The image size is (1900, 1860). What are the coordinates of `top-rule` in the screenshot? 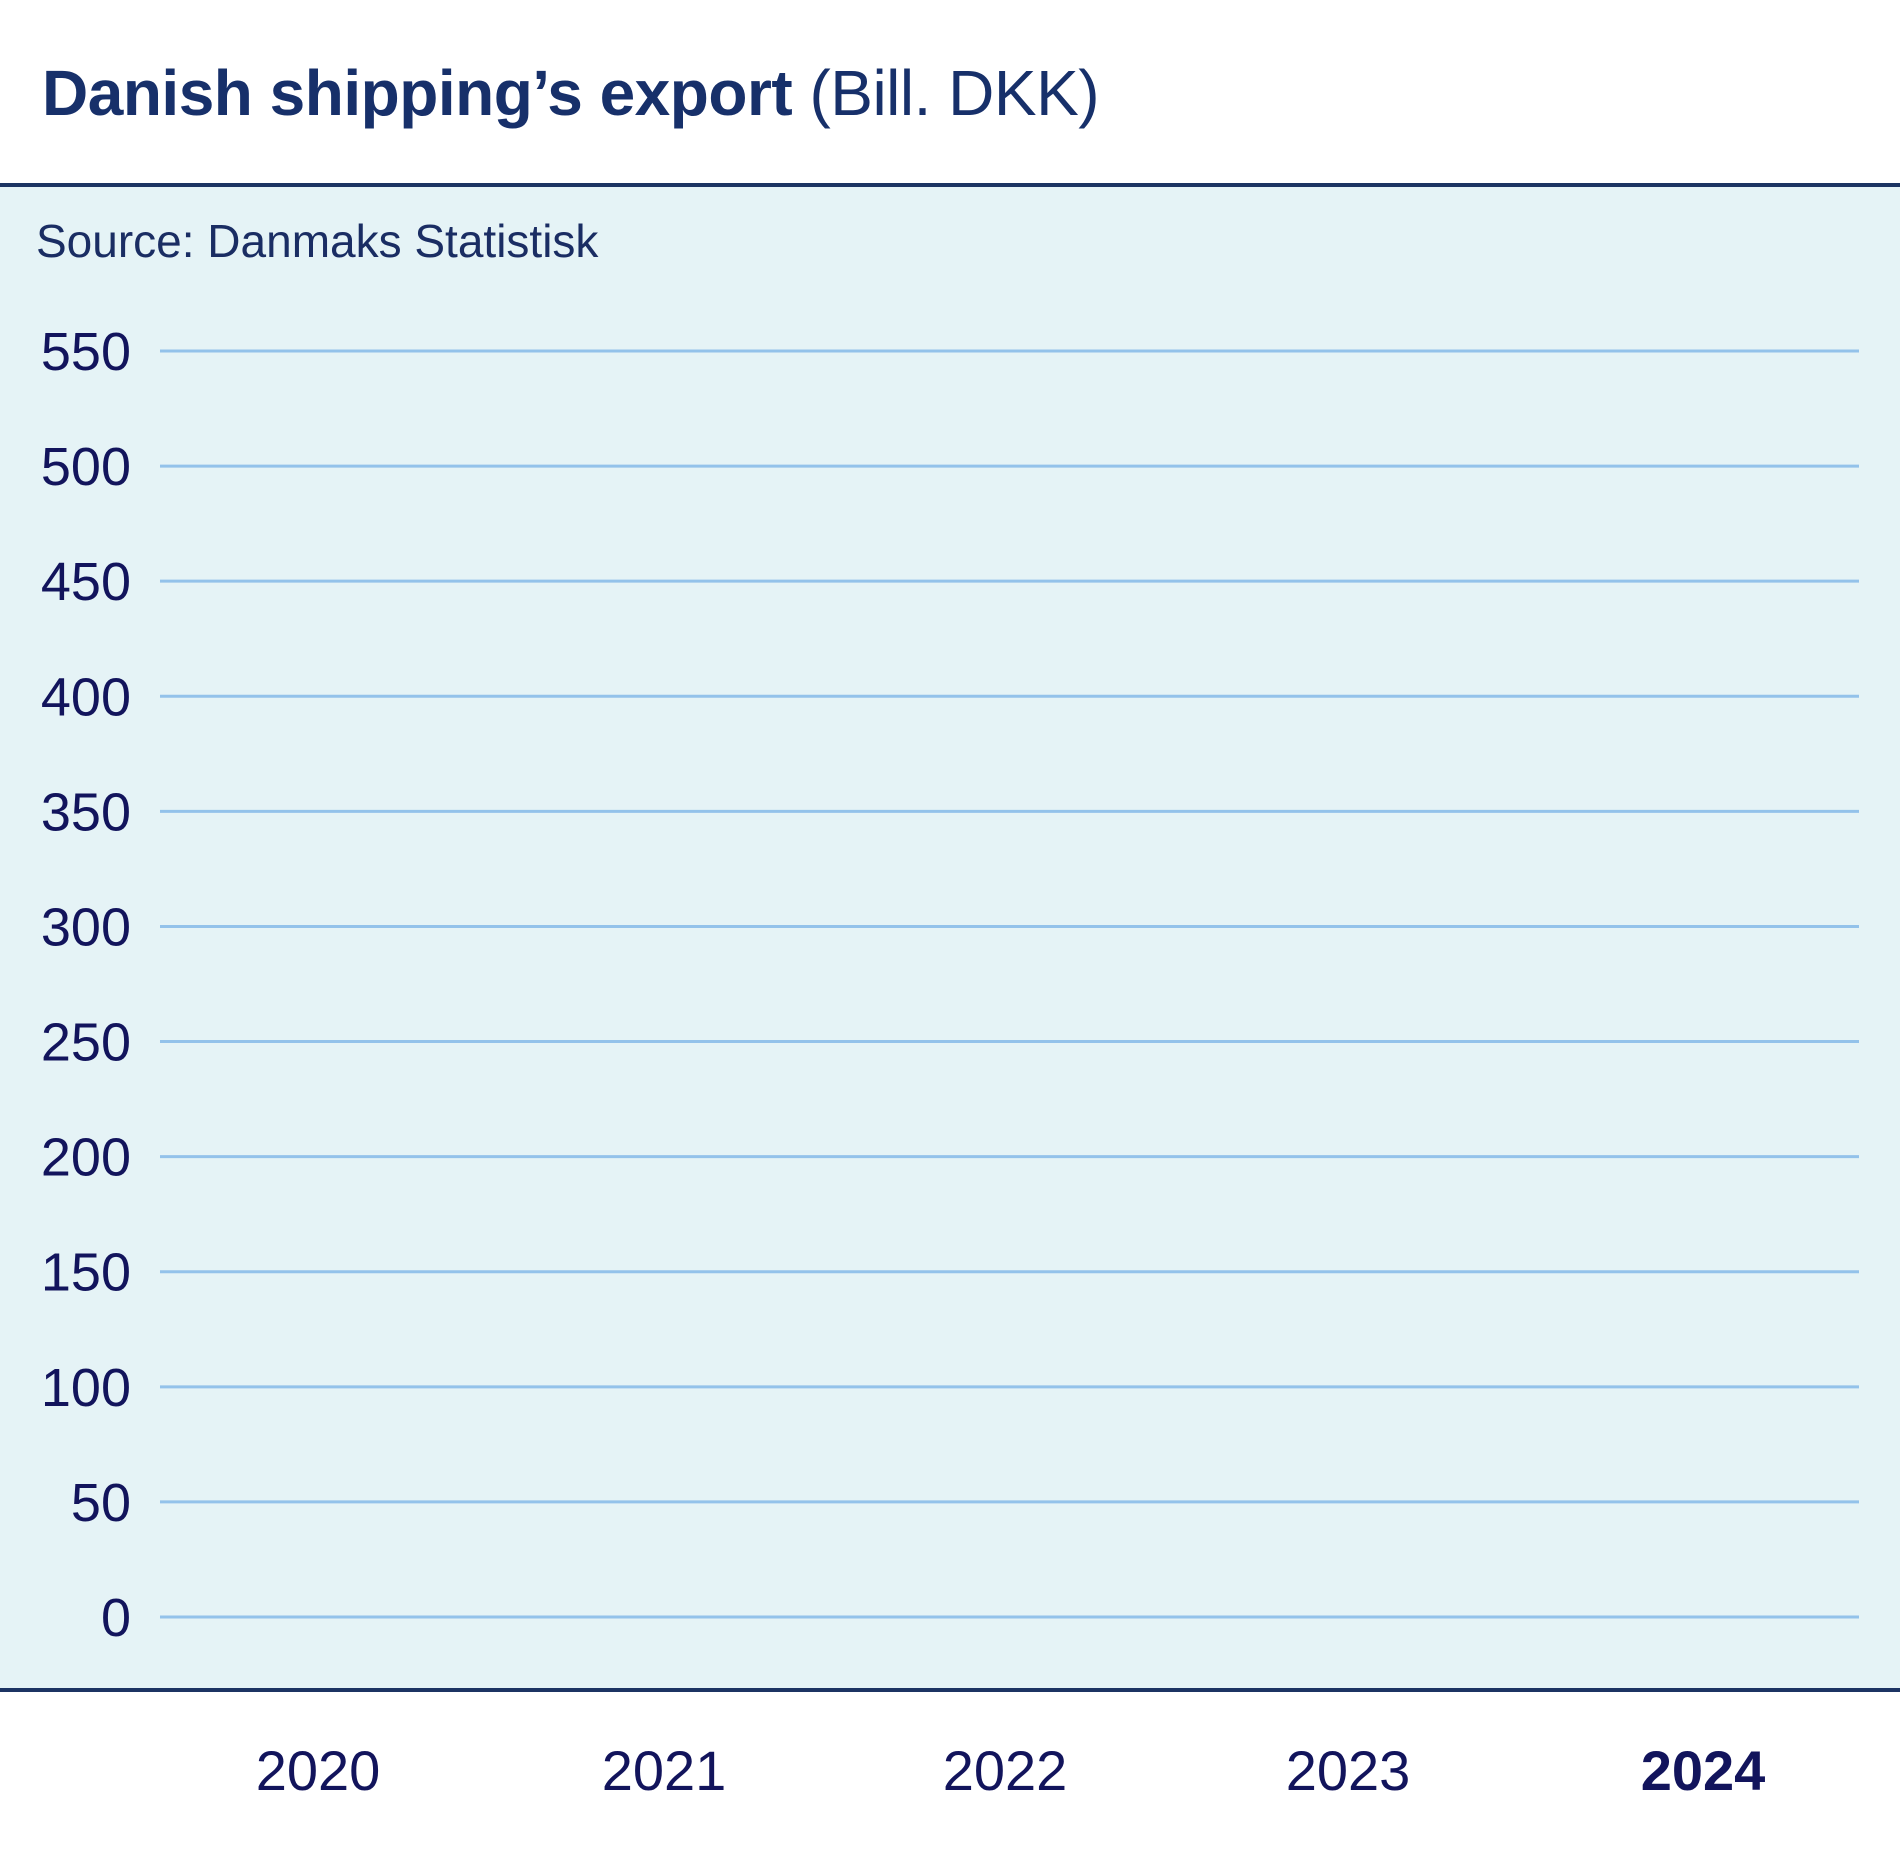 It's located at (950, 185).